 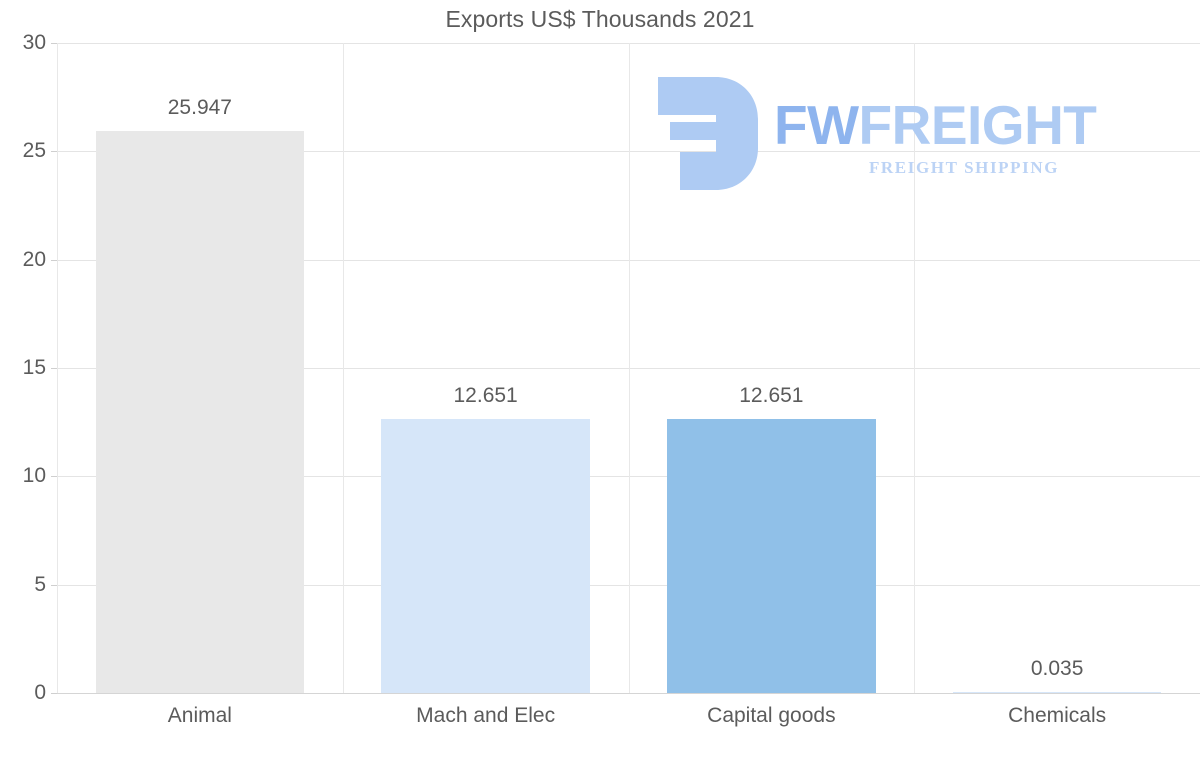 I want to click on x-tick-label-animal: Animal, so click(x=199, y=715).